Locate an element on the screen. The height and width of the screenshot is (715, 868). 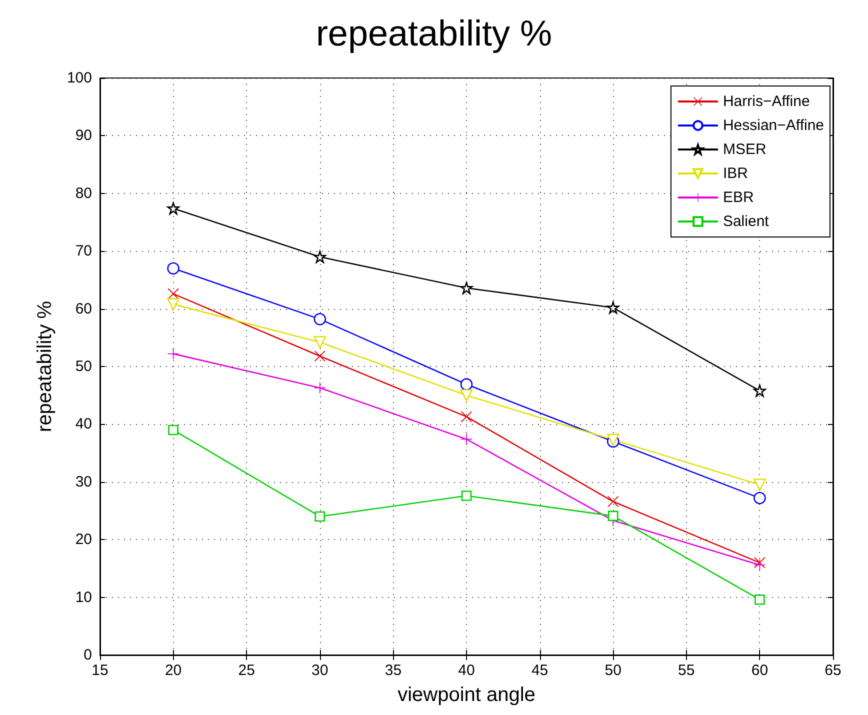
x-tick-label: 50 is located at coordinates (613, 670).